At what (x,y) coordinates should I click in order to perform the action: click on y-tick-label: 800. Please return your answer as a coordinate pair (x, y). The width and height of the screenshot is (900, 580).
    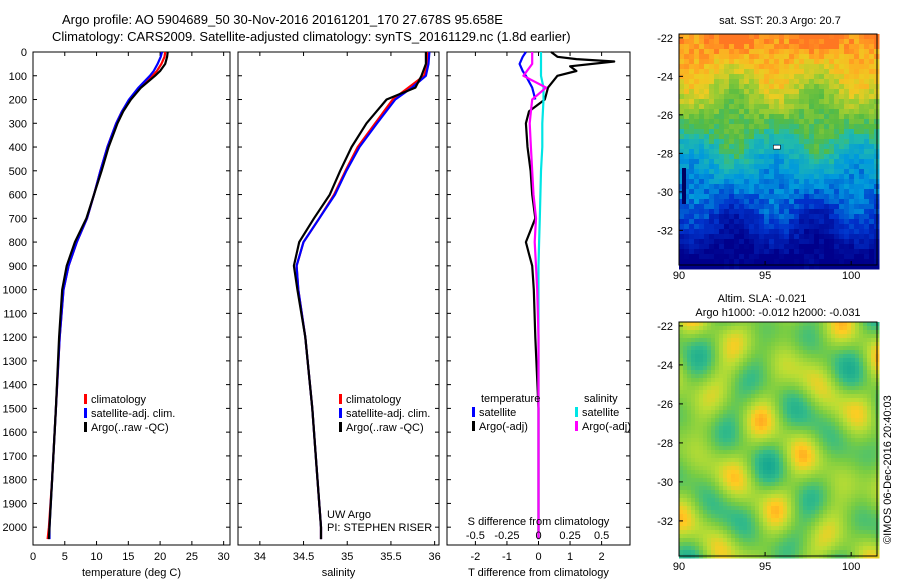
    Looking at the image, I should click on (18, 243).